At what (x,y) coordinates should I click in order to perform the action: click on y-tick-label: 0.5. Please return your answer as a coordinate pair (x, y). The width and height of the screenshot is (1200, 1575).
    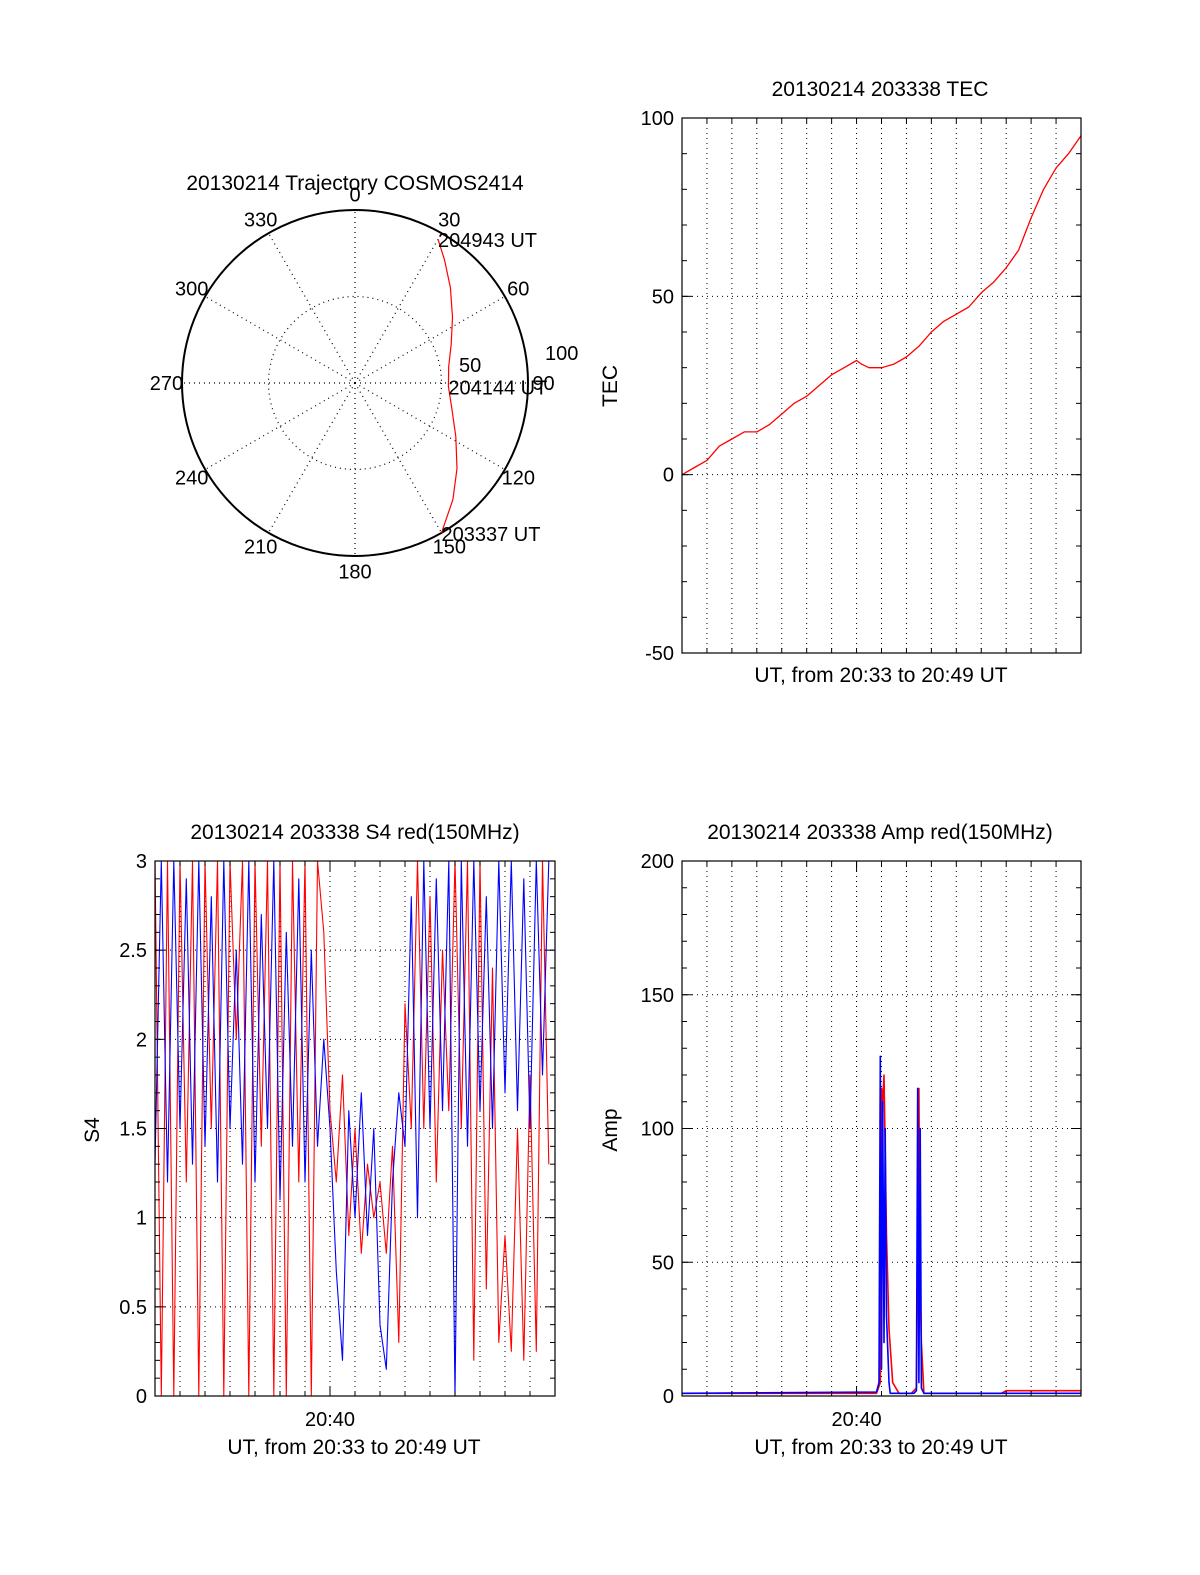
    Looking at the image, I should click on (133, 1308).